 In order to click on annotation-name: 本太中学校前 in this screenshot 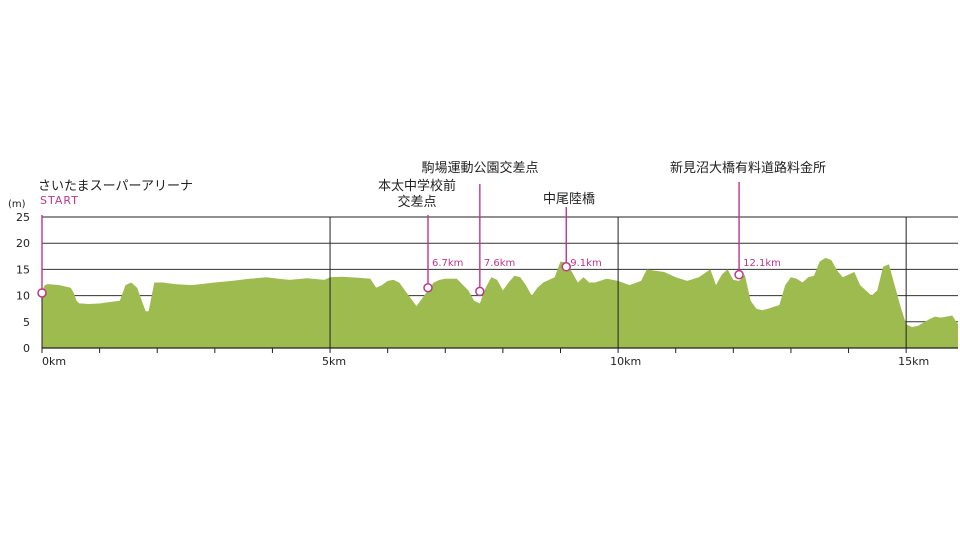, I will do `click(417, 186)`.